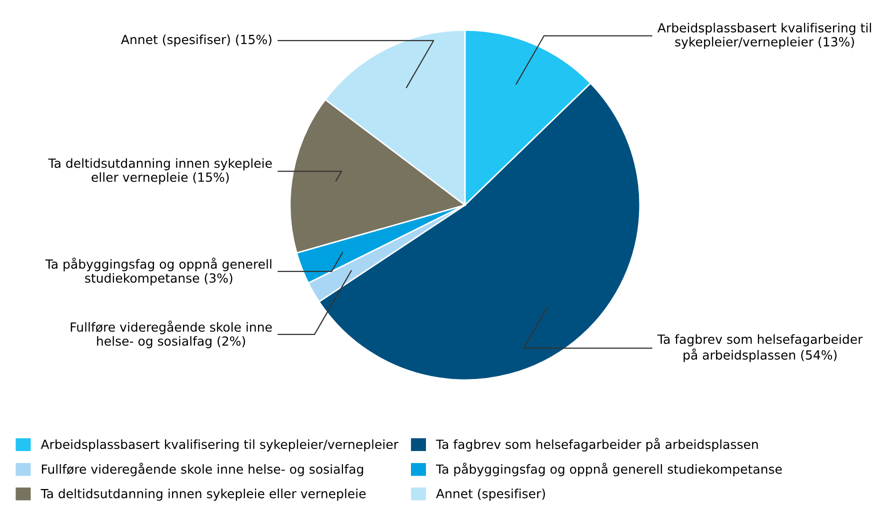 This screenshot has width=895, height=512. Describe the element at coordinates (760, 348) in the screenshot. I see `category-label: Ta fagbrev som helsefagarbeider på arbeidsplassen (54%)` at that location.